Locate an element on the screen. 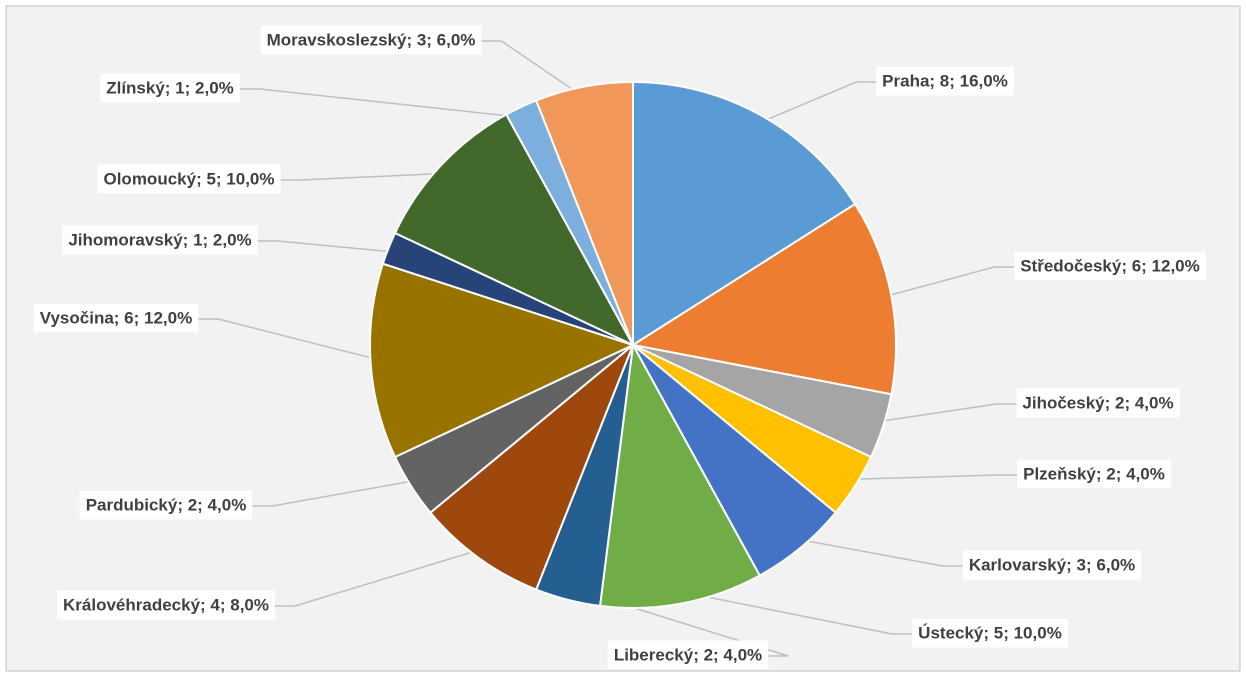  data-label: Plzeňský; 2; 4,0% is located at coordinates (1094, 473).